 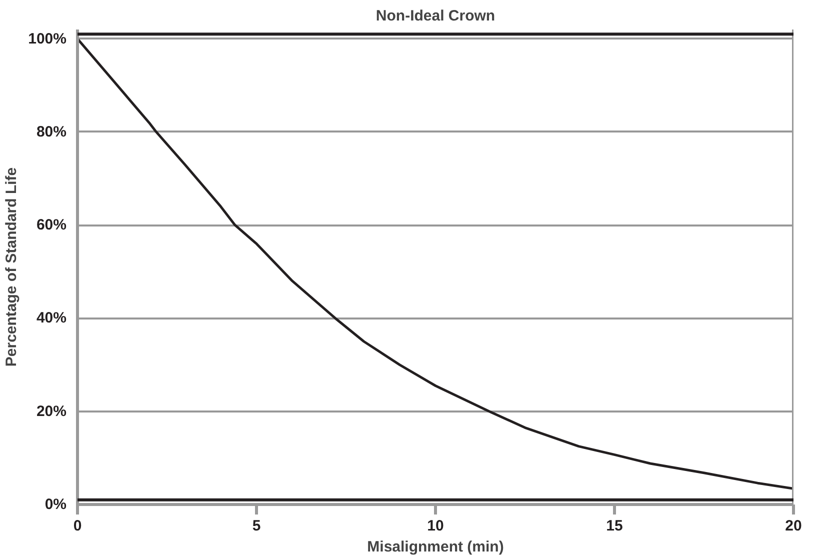 I want to click on y-axis-title: Percentage of Standard Life, so click(x=11, y=267).